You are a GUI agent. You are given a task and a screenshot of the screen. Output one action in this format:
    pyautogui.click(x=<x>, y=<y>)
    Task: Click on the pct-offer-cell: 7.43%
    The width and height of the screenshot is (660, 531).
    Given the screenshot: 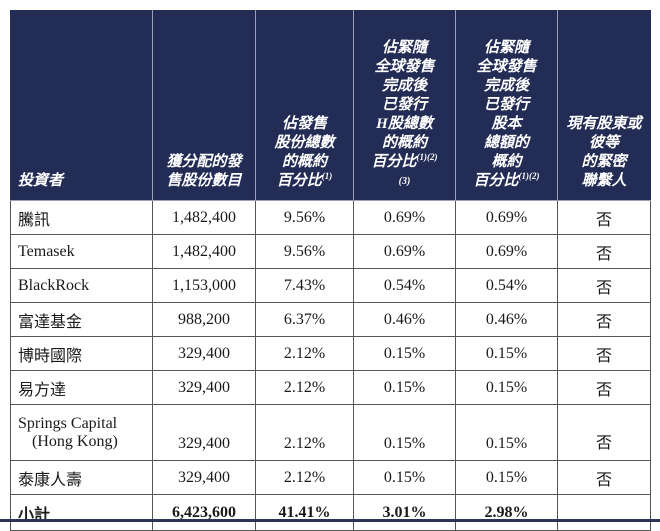 What is the action you would take?
    pyautogui.click(x=304, y=285)
    